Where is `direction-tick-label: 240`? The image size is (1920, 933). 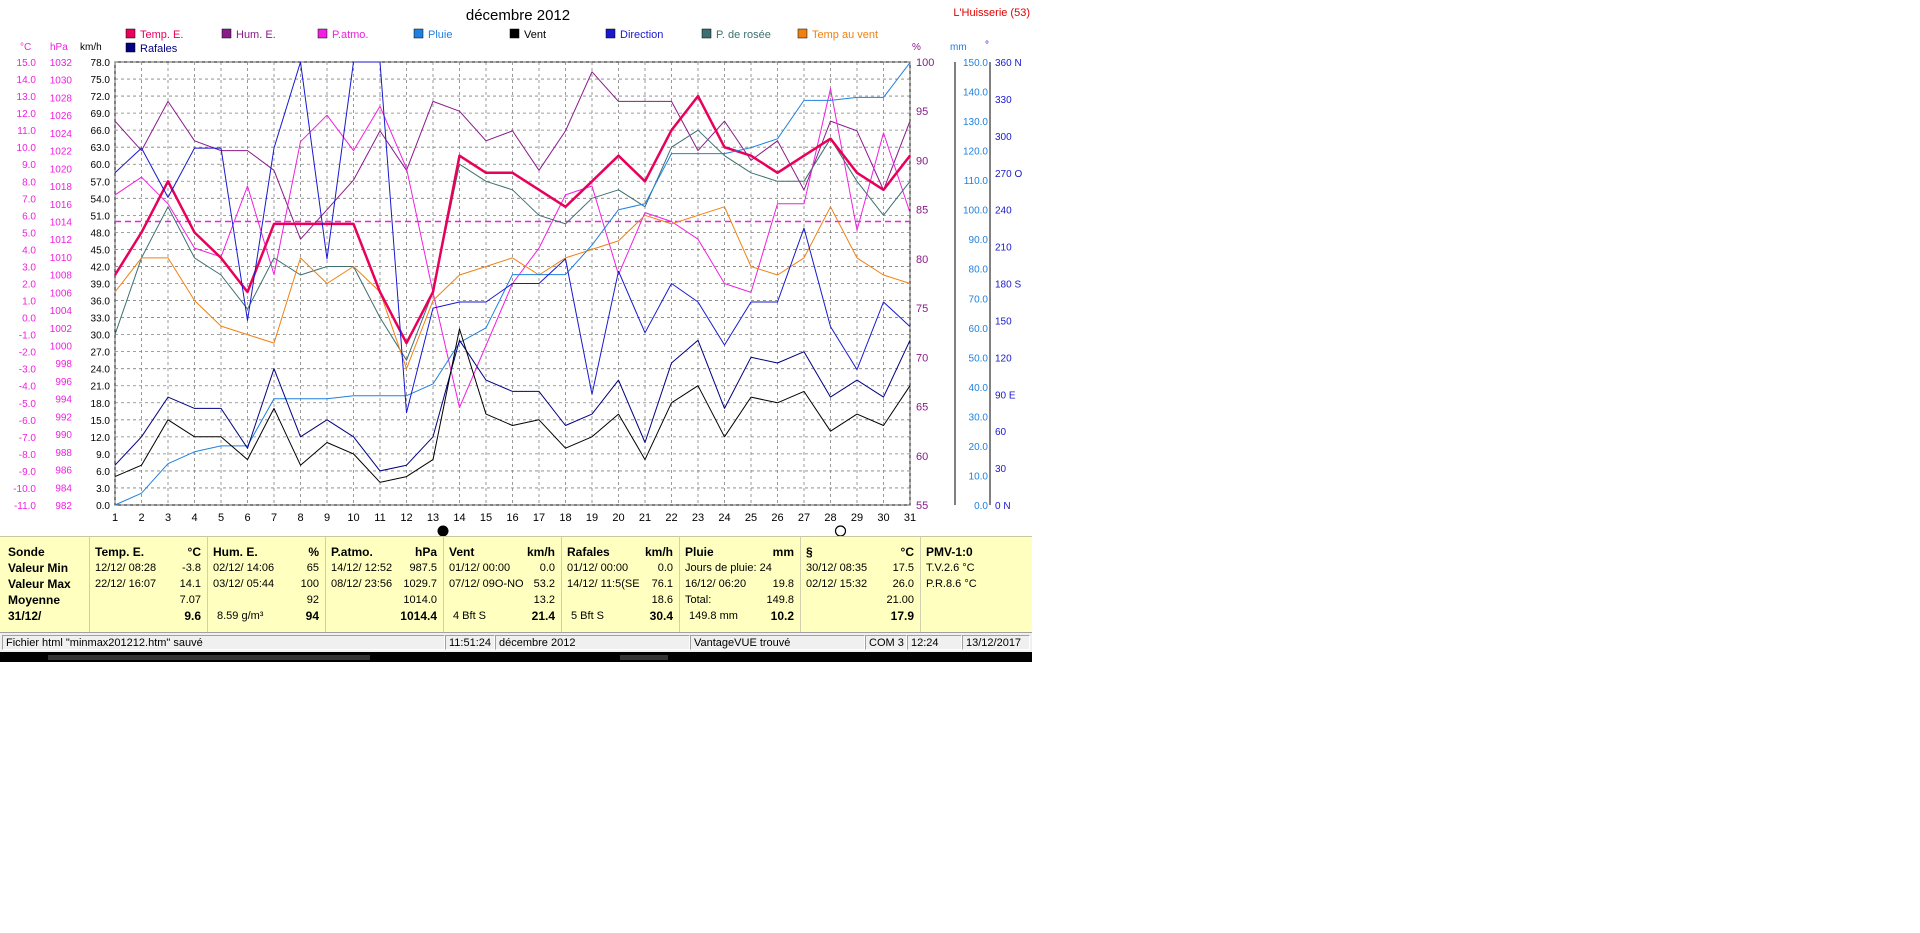 direction-tick-label: 240 is located at coordinates (1003, 211).